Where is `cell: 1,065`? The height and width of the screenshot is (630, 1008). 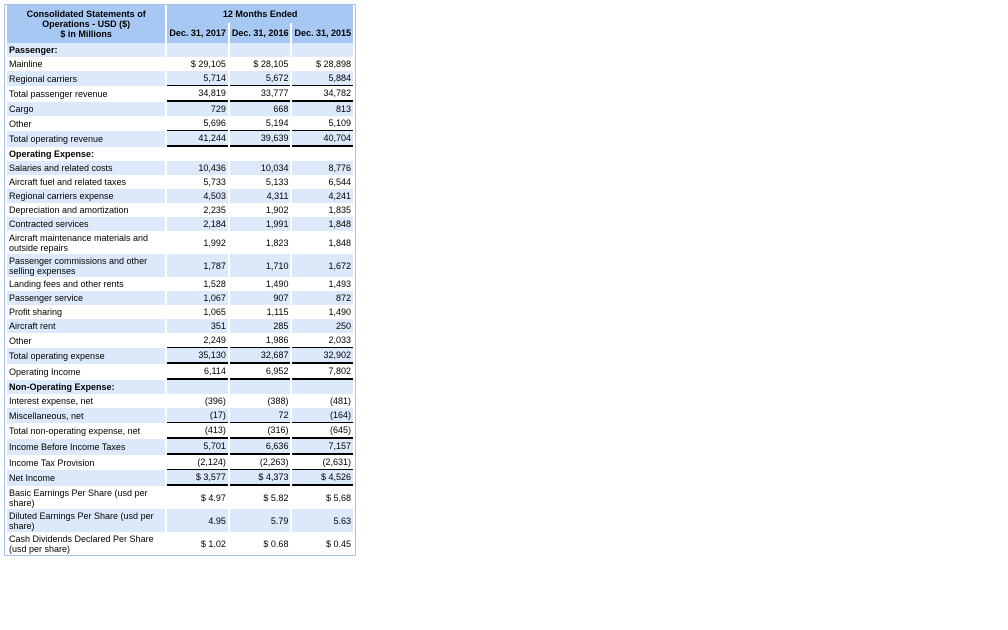
cell: 1,065 is located at coordinates (214, 312).